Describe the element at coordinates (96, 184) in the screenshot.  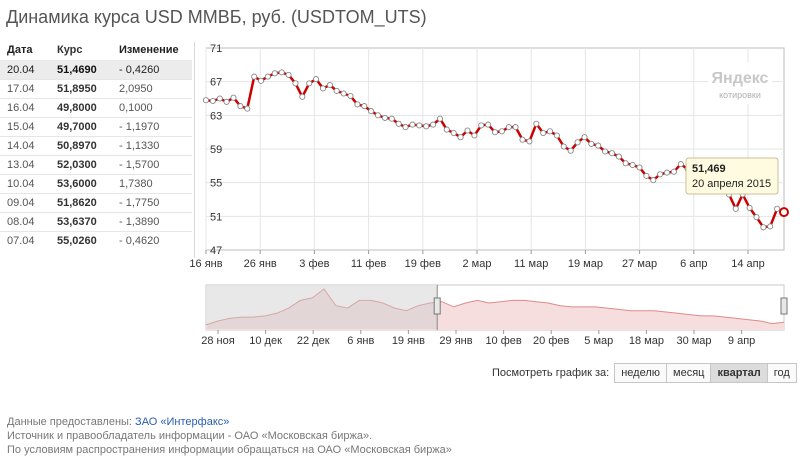
I see `table-row: 10.04 53,6000 1,7380` at that location.